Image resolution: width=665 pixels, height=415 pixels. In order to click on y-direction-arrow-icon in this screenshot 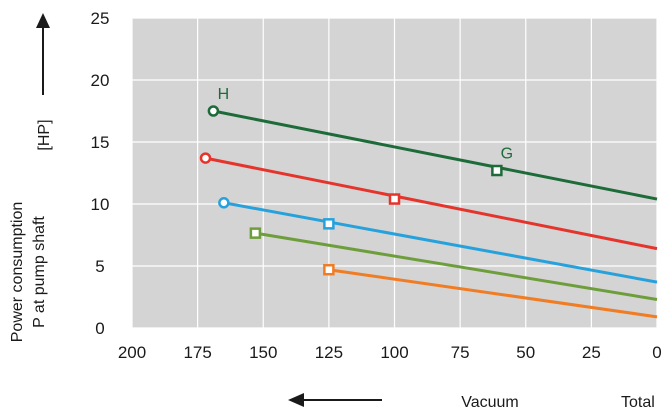, I will do `click(43, 54)`.